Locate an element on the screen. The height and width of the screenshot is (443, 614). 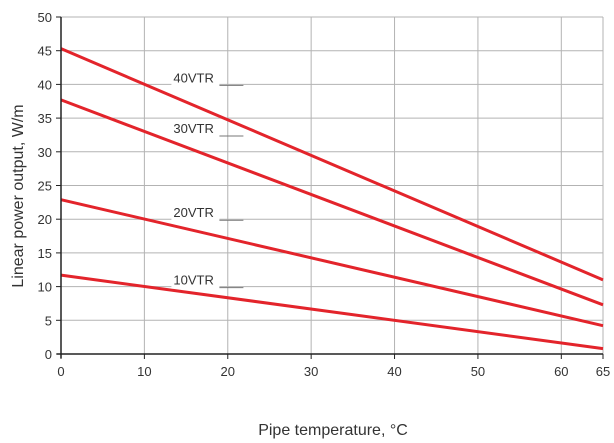
y-tick-label: 10 is located at coordinates (45, 287).